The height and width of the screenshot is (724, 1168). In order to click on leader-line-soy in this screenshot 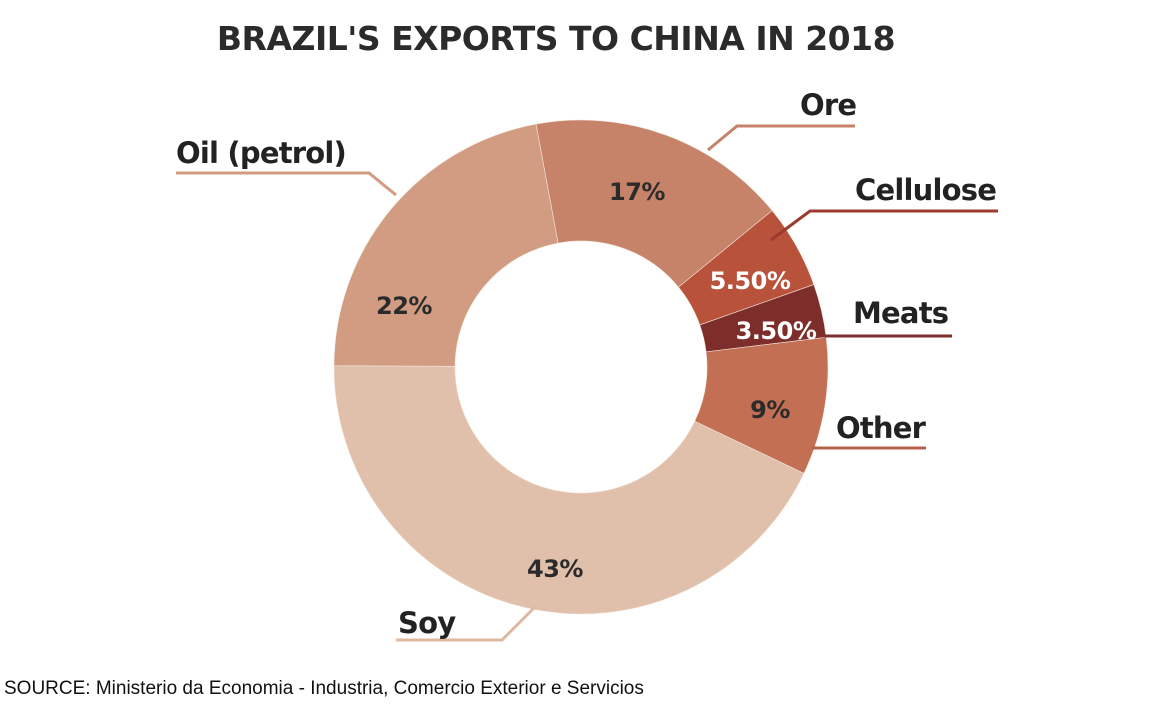, I will do `click(466, 623)`.